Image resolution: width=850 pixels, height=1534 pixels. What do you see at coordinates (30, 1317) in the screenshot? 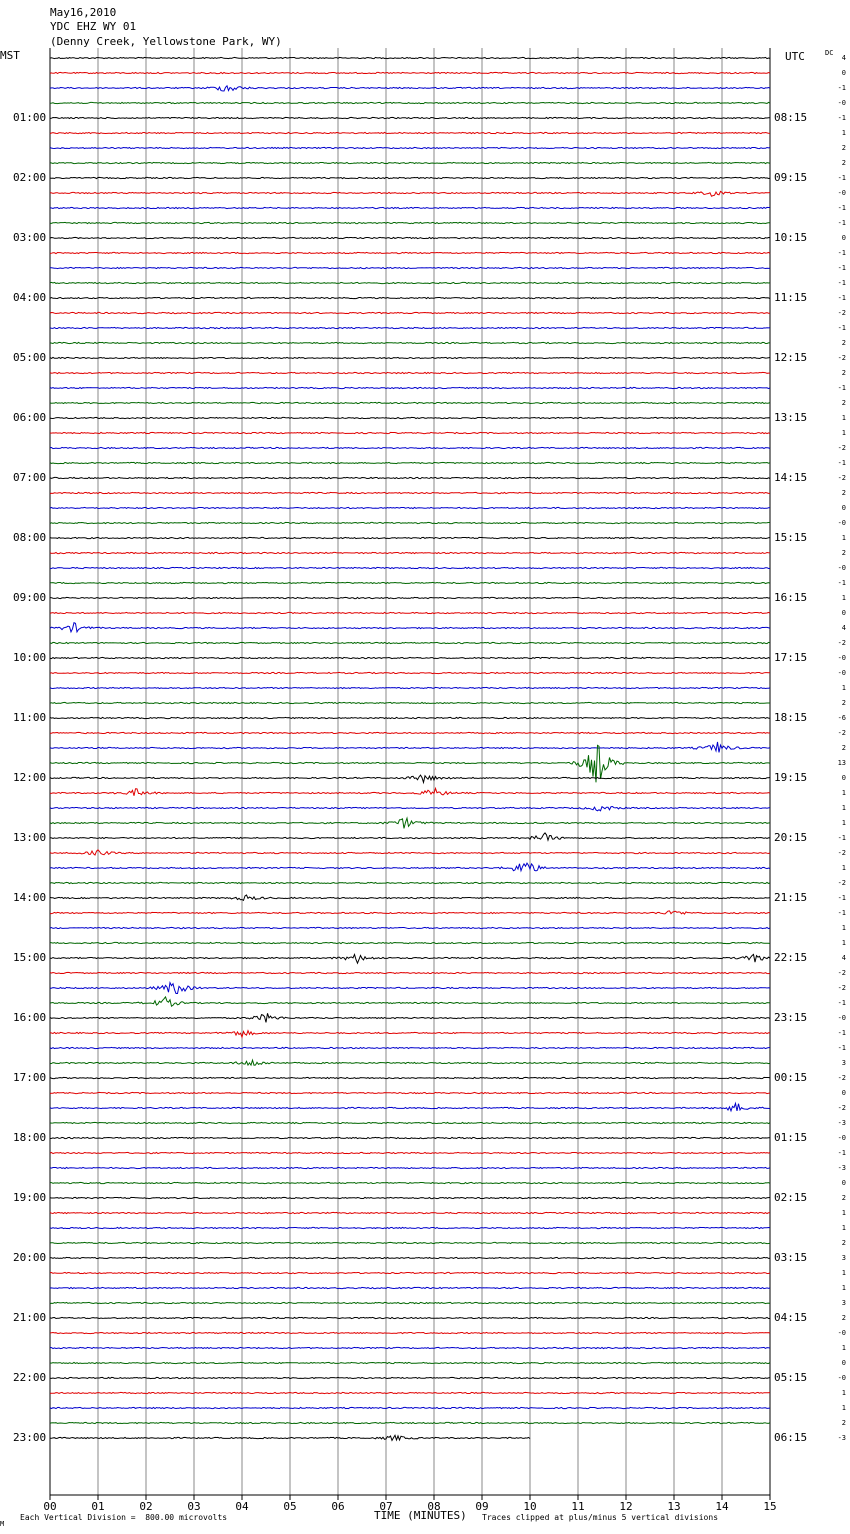
I see `mst-hour-label: 21:00` at bounding box center [30, 1317].